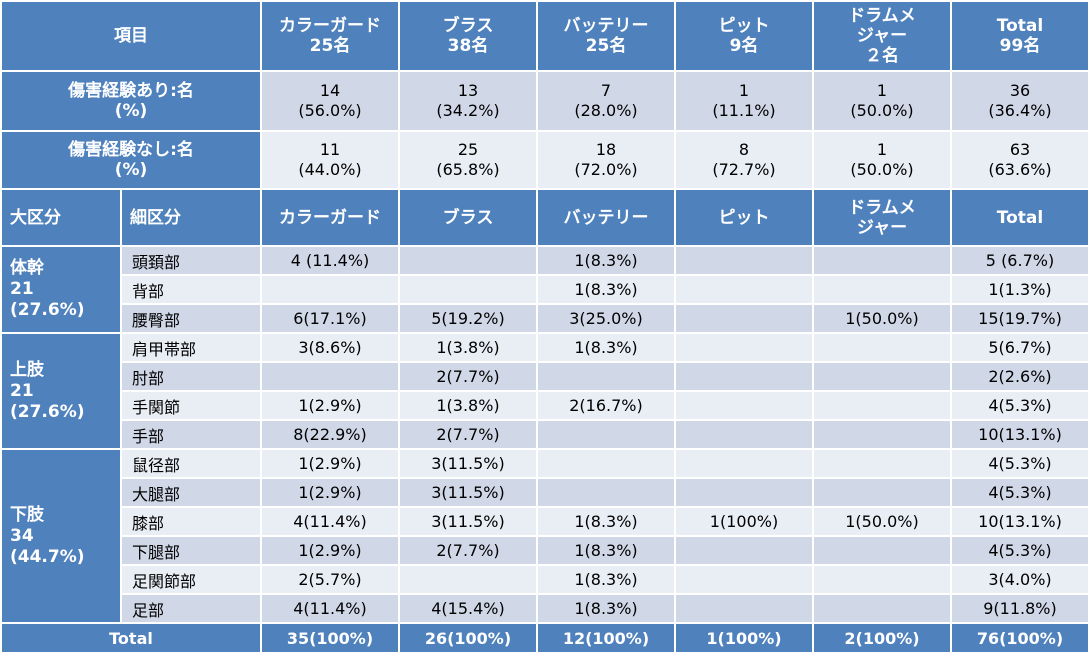 The height and width of the screenshot is (660, 1088). Describe the element at coordinates (191, 318) in the screenshot. I see `part-label: 腰臀部` at that location.